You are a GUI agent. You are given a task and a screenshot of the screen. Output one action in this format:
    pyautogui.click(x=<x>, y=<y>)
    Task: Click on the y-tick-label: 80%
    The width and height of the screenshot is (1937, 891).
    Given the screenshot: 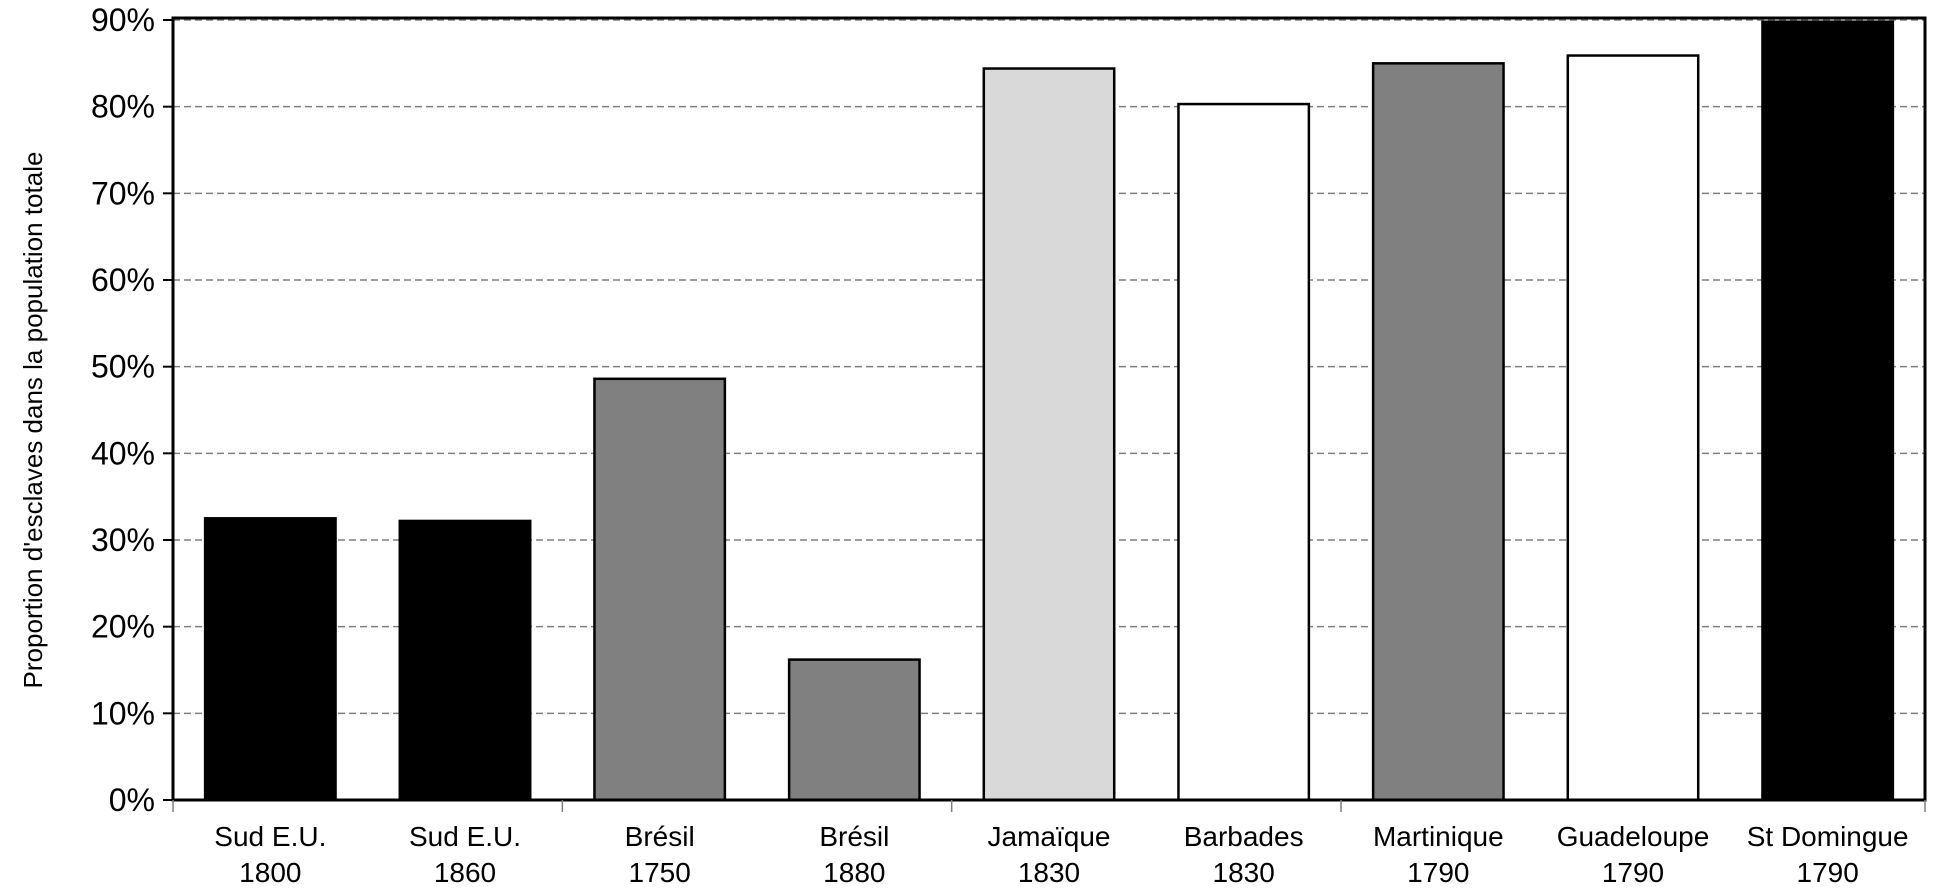 What is the action you would take?
    pyautogui.click(x=123, y=107)
    